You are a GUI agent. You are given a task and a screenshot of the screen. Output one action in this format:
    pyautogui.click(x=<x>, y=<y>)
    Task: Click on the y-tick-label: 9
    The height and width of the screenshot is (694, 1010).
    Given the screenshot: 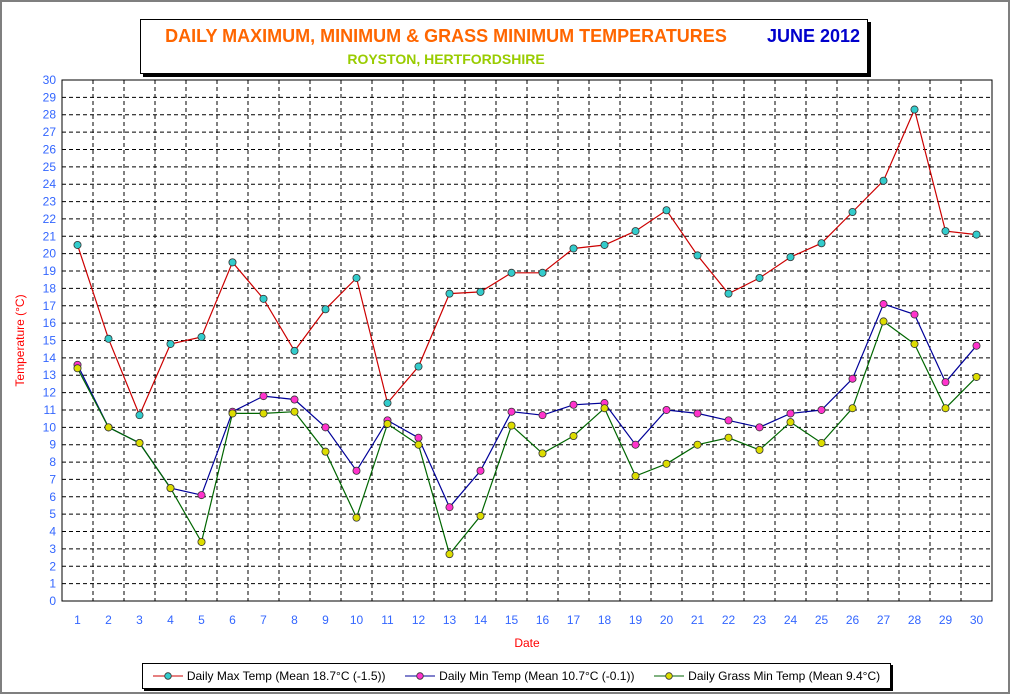 What is the action you would take?
    pyautogui.click(x=52, y=445)
    